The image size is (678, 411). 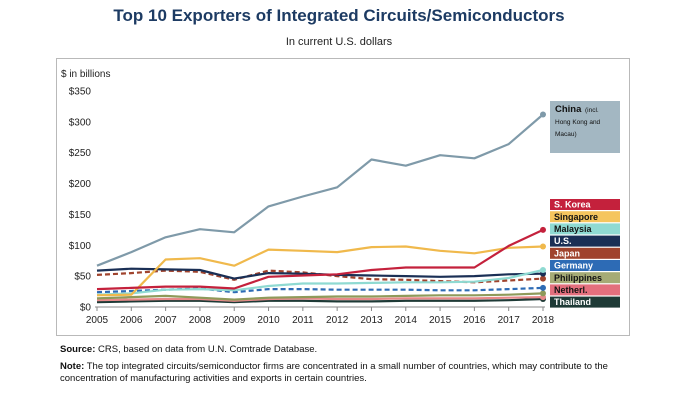 I want to click on note-label: Note:, so click(x=72, y=366).